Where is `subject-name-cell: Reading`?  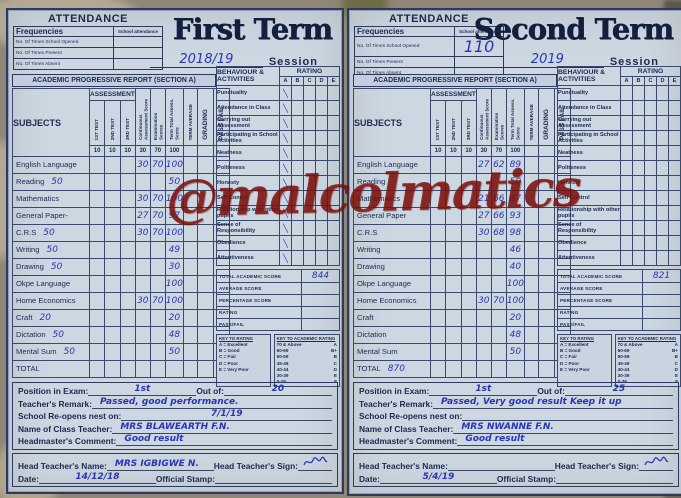 subject-name-cell: Reading is located at coordinates (392, 182).